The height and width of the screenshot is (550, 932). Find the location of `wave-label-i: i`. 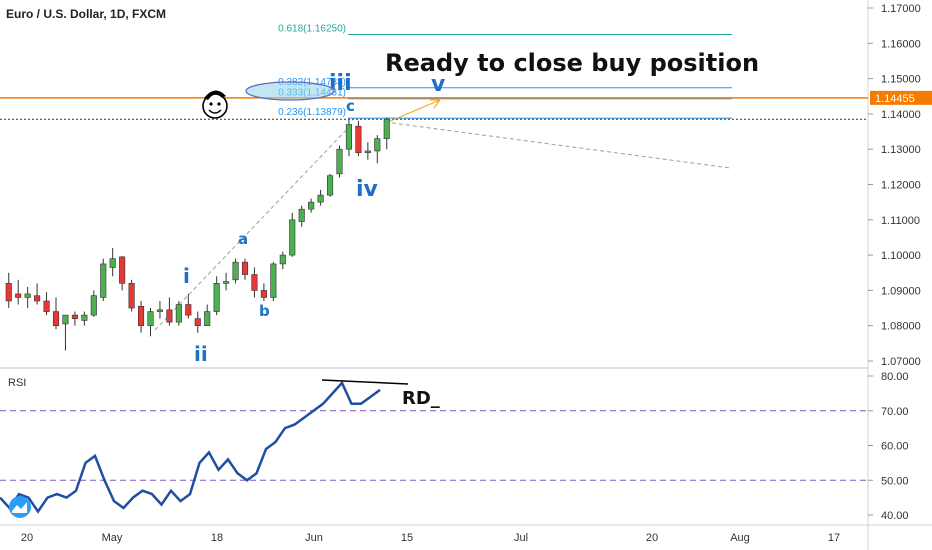

wave-label-i: i is located at coordinates (186, 276).